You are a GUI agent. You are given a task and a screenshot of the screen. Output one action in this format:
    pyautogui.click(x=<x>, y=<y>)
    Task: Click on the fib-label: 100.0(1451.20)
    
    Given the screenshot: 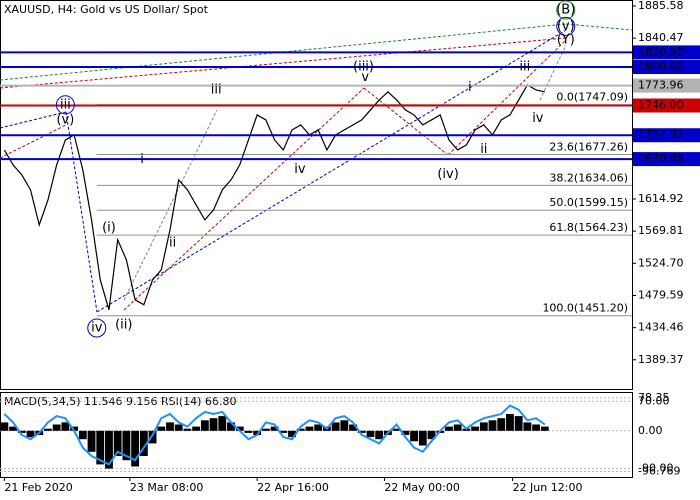 What is the action you would take?
    pyautogui.click(x=585, y=308)
    